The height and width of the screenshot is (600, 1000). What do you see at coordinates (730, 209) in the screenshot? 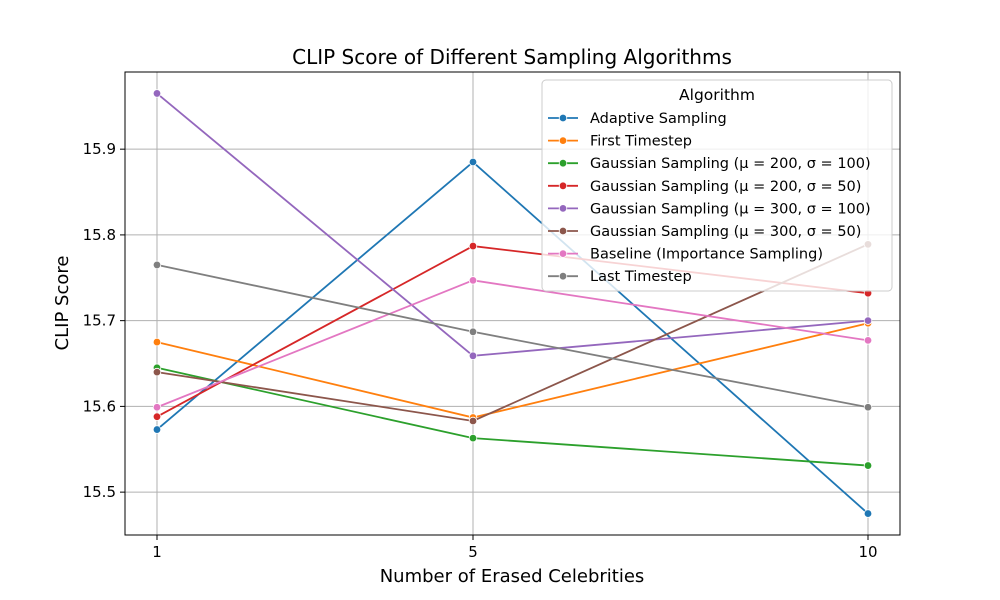
I see `legend-entry-label: Gaussian Sampling (μ = 300, σ = 100)` at bounding box center [730, 209].